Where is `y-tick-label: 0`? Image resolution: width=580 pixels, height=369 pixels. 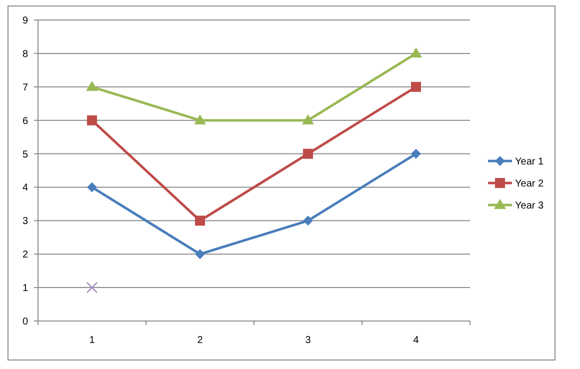 y-tick-label: 0 is located at coordinates (25, 322).